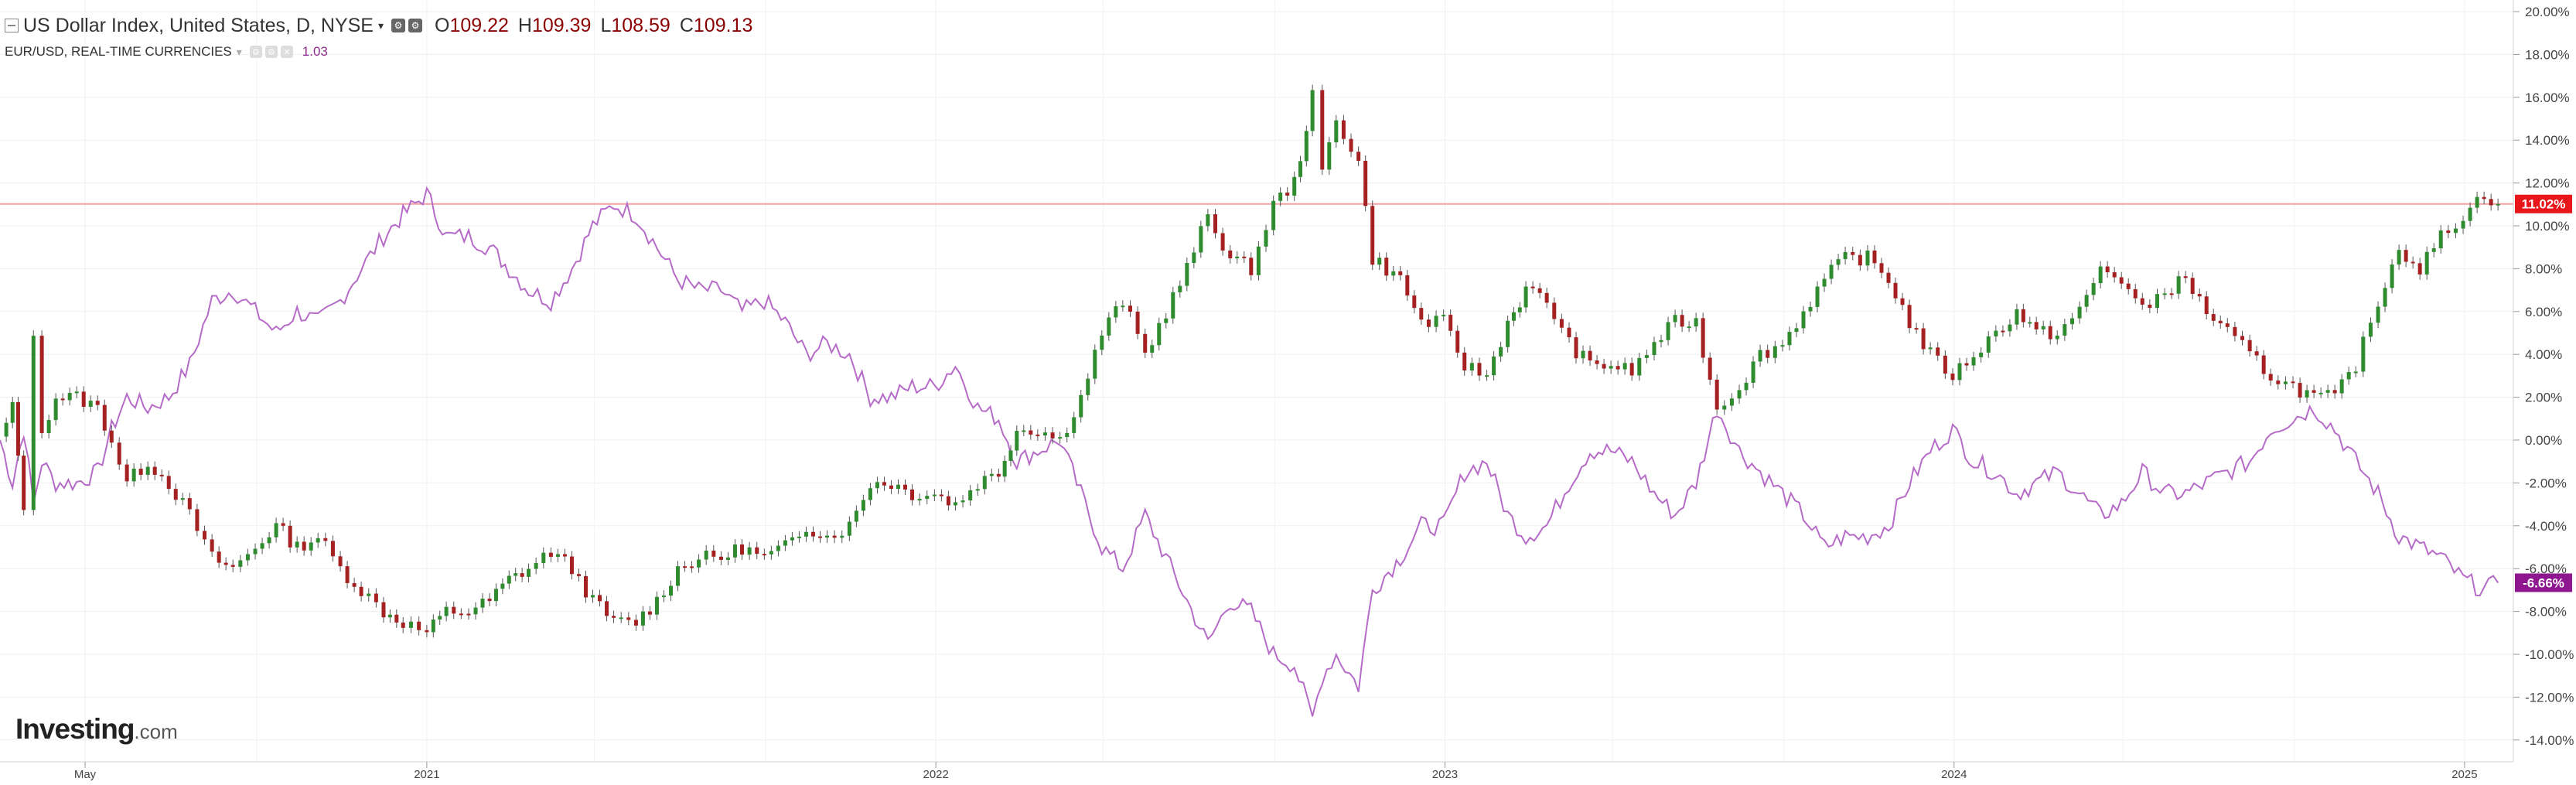  What do you see at coordinates (2547, 97) in the screenshot?
I see `y-tick-label: 16.00%` at bounding box center [2547, 97].